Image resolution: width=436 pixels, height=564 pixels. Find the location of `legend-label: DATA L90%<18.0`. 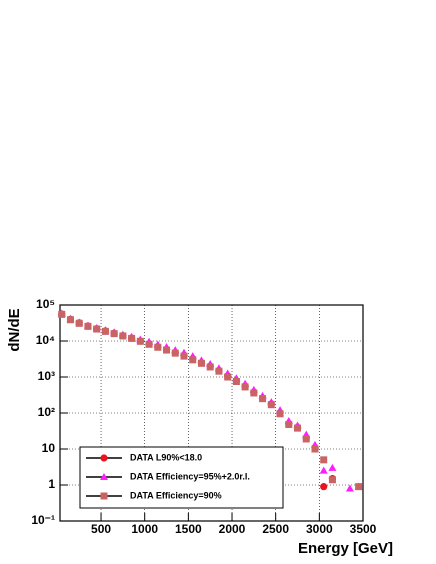

legend-label: DATA L90%<18.0 is located at coordinates (166, 457).